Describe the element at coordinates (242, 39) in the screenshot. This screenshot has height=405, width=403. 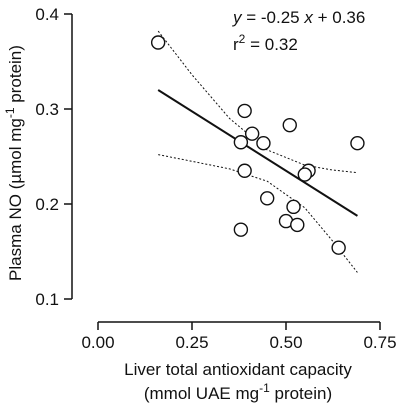
I see `r-squared-sup: 2` at that location.